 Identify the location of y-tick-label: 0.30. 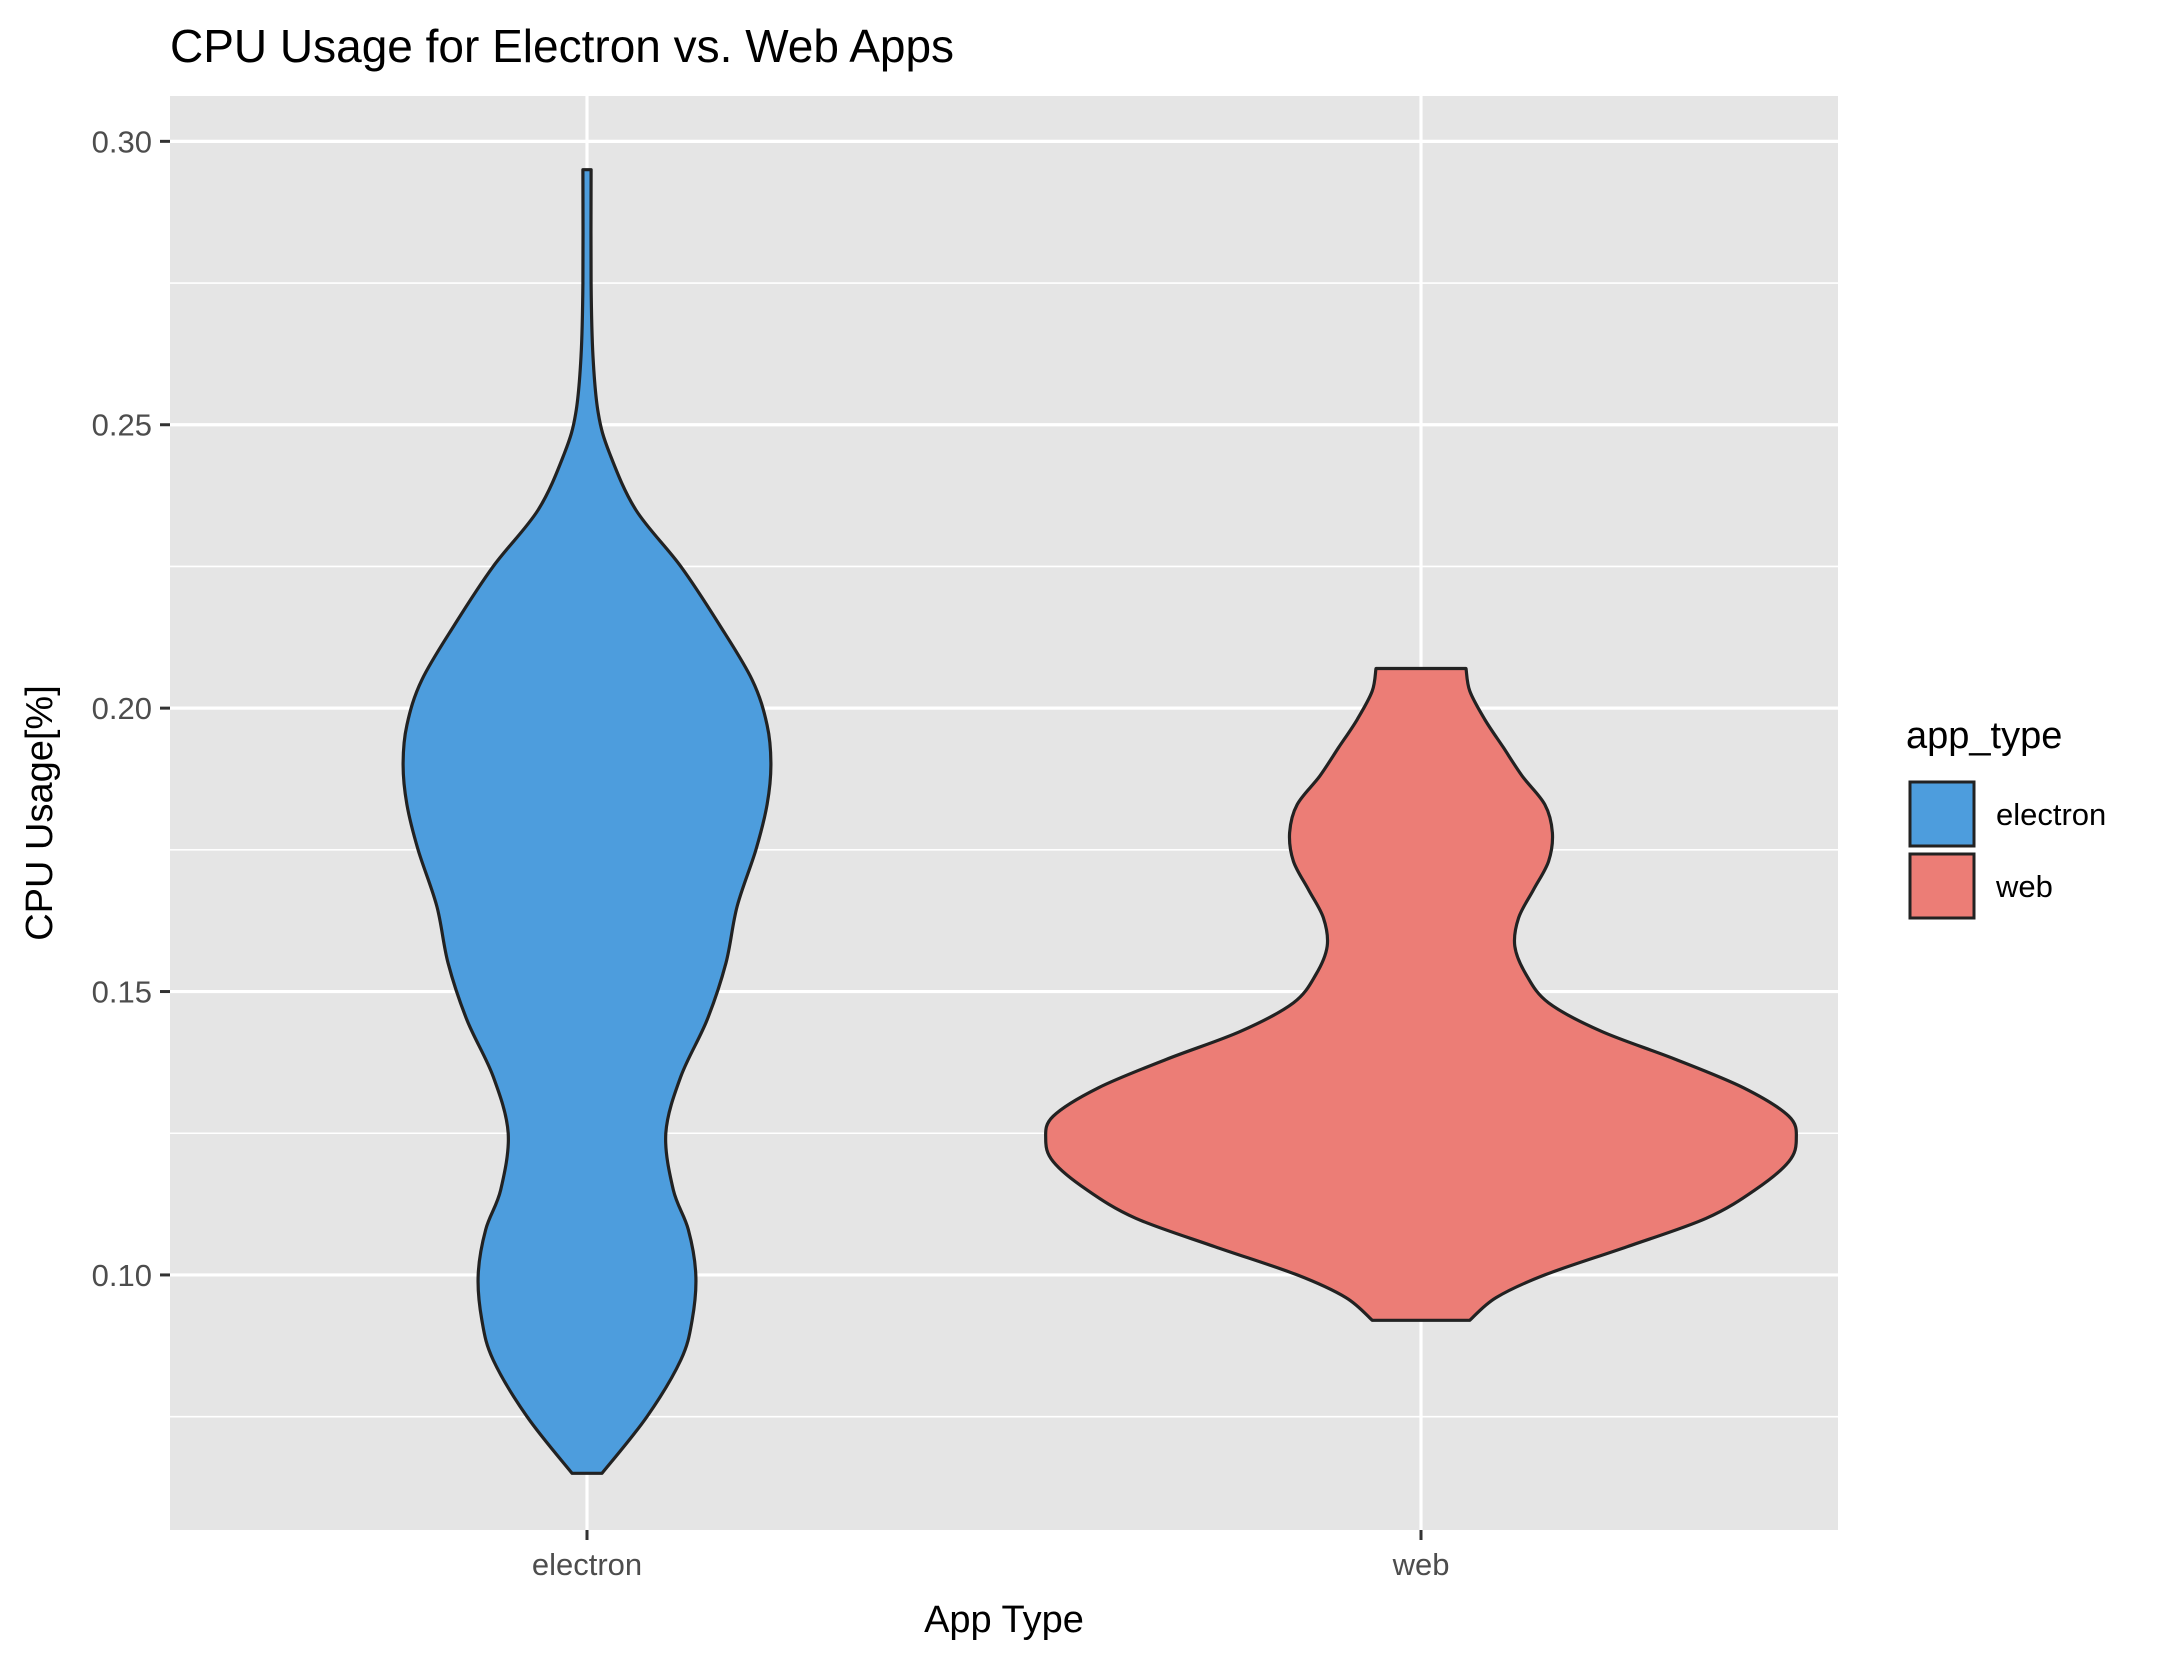
(122, 141).